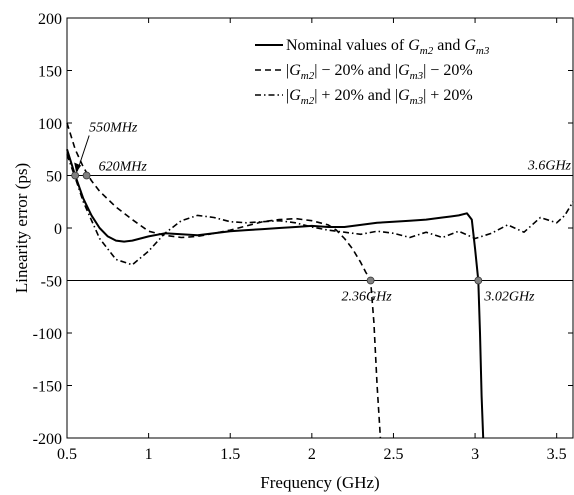 This screenshot has width=574, height=495. I want to click on y-tick-label: -50, so click(51, 282).